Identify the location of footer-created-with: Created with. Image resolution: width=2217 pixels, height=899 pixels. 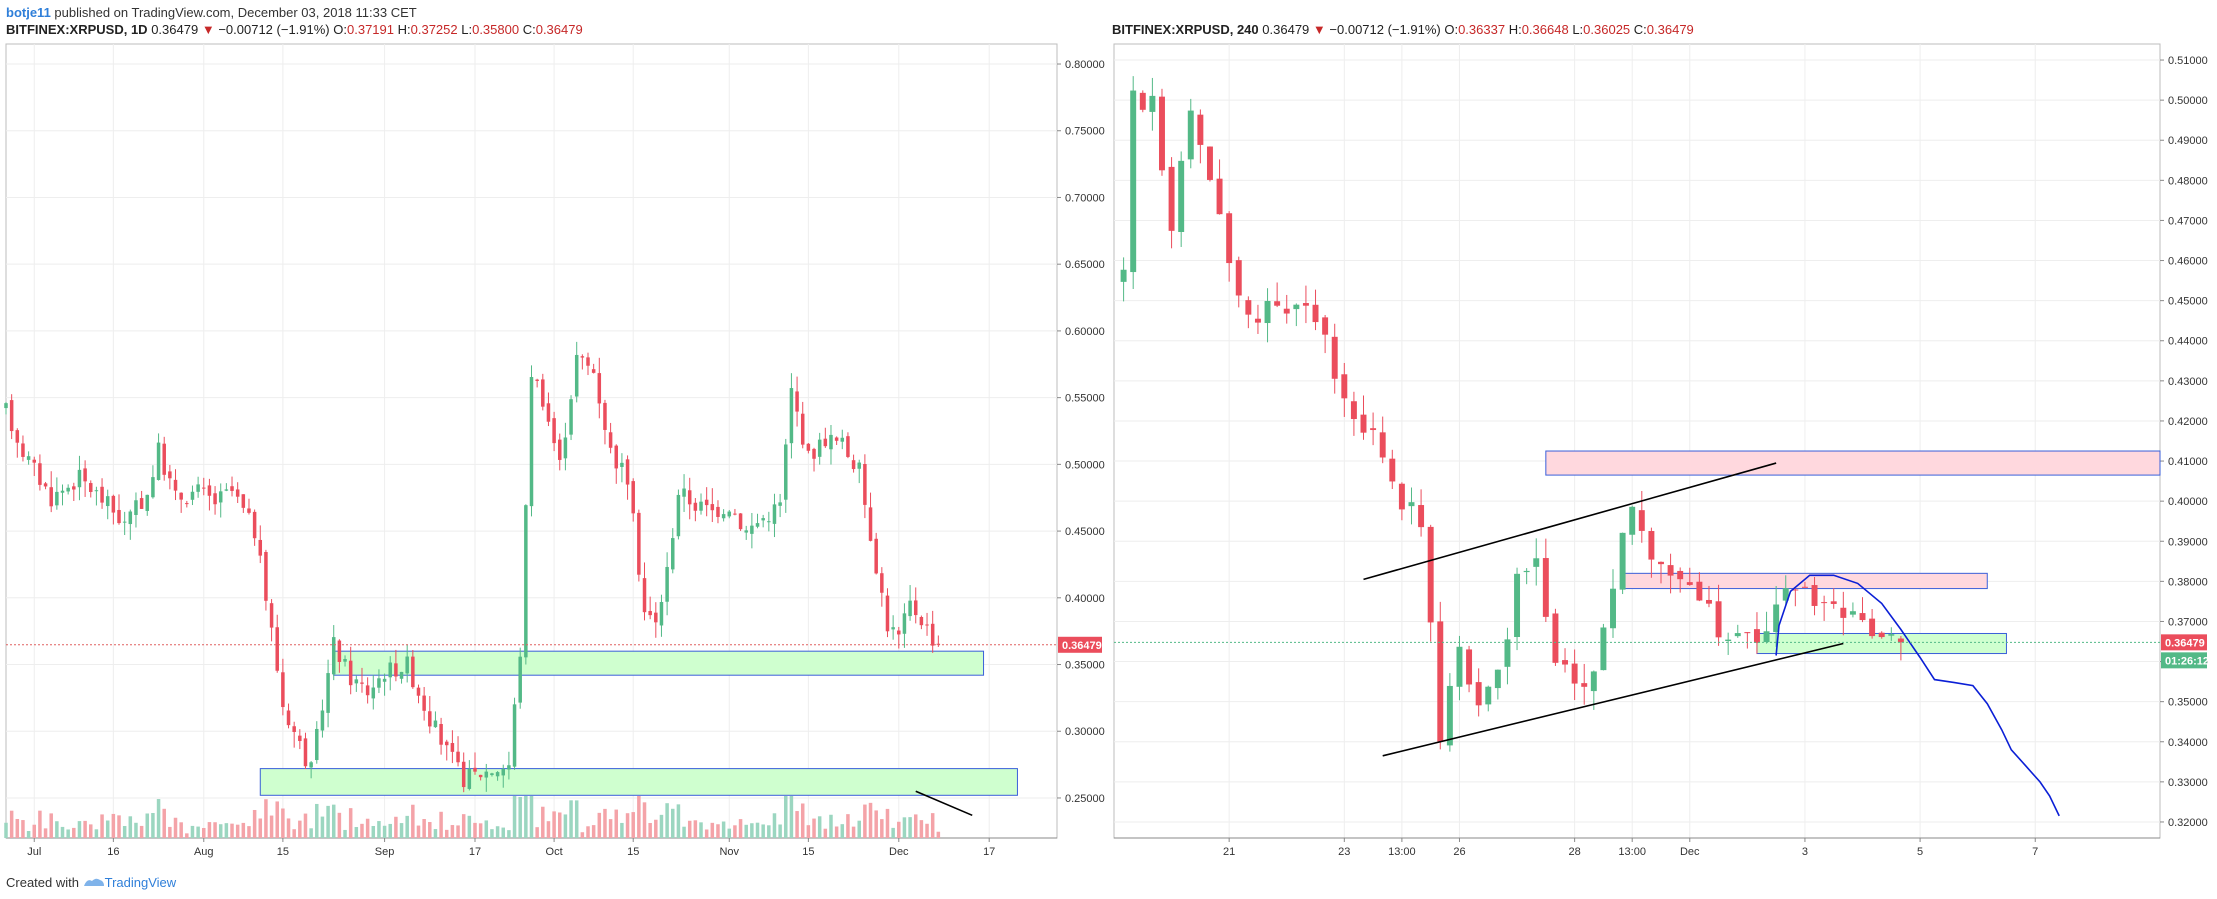
(42, 882).